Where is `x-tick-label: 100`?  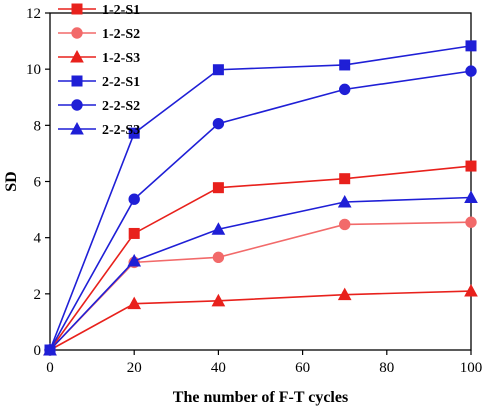 x-tick-label: 100 is located at coordinates (471, 368).